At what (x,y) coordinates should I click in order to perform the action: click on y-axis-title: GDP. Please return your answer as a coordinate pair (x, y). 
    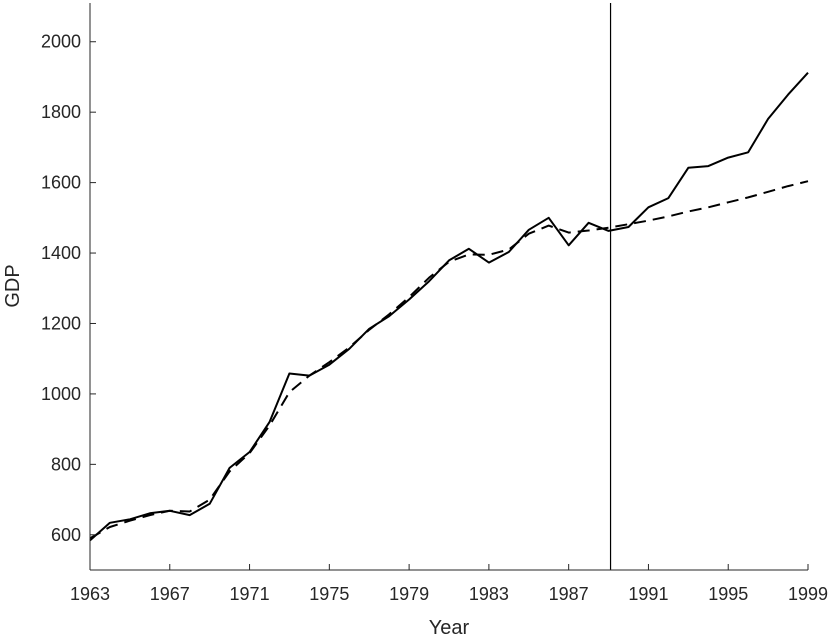
    Looking at the image, I should click on (13, 285).